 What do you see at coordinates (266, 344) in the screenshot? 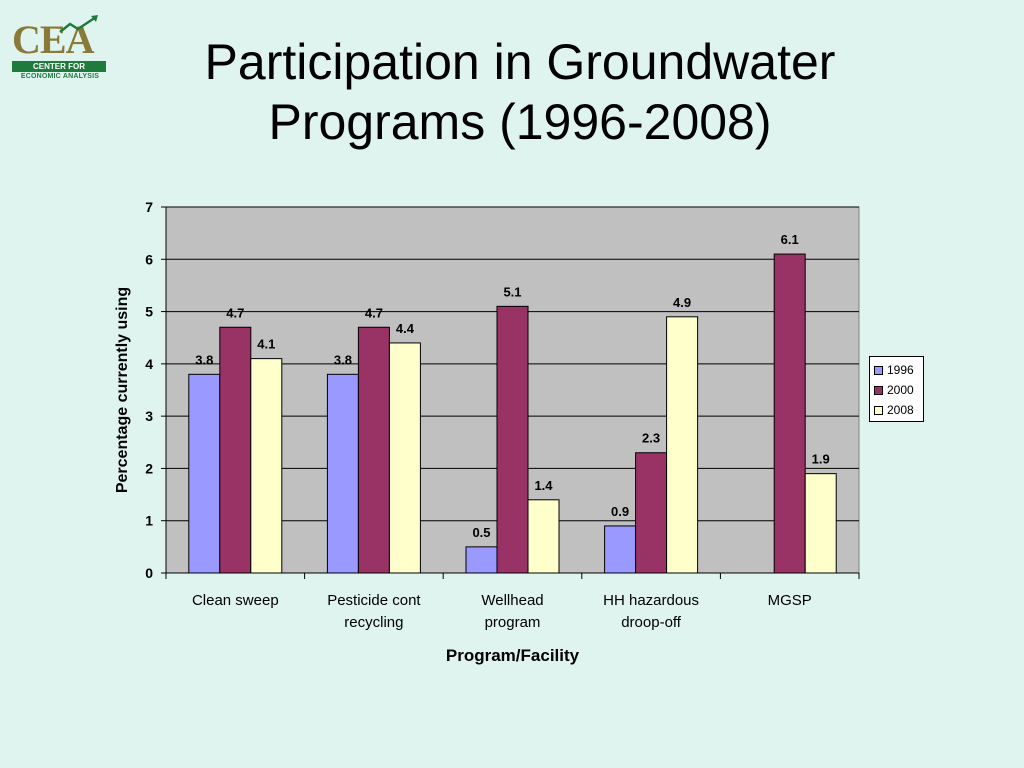
I see `data-label: 4.1` at bounding box center [266, 344].